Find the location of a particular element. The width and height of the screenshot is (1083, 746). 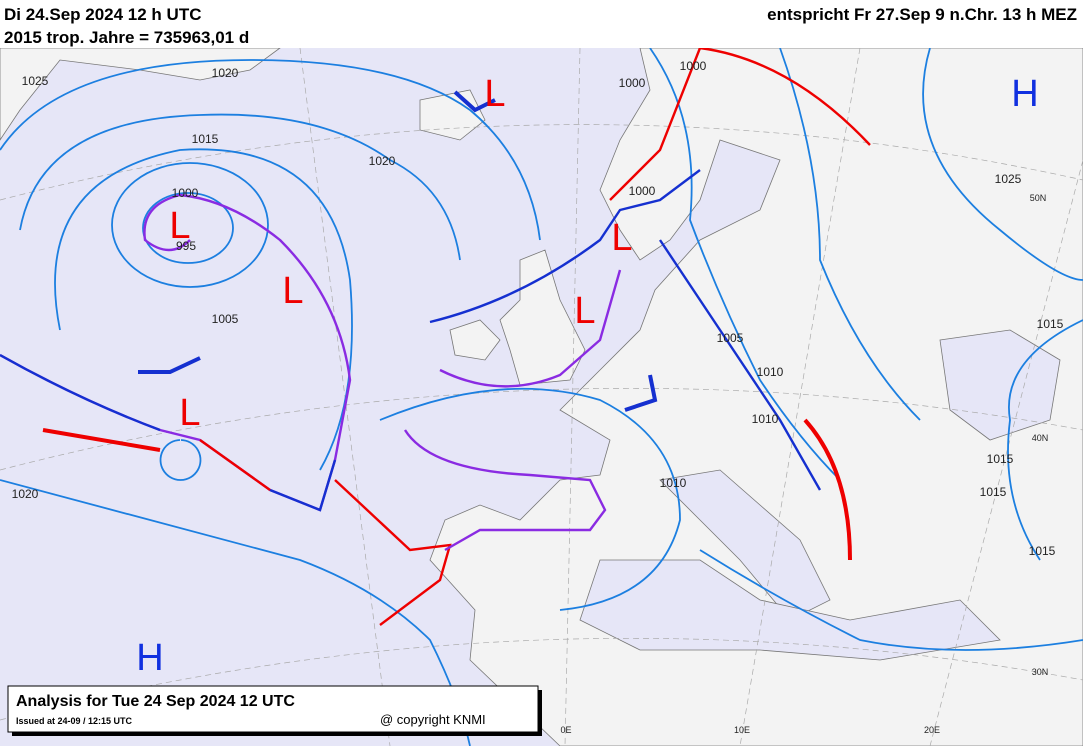

footer-issued: Issued at 24-09 / 12:15 UTC is located at coordinates (74, 721).